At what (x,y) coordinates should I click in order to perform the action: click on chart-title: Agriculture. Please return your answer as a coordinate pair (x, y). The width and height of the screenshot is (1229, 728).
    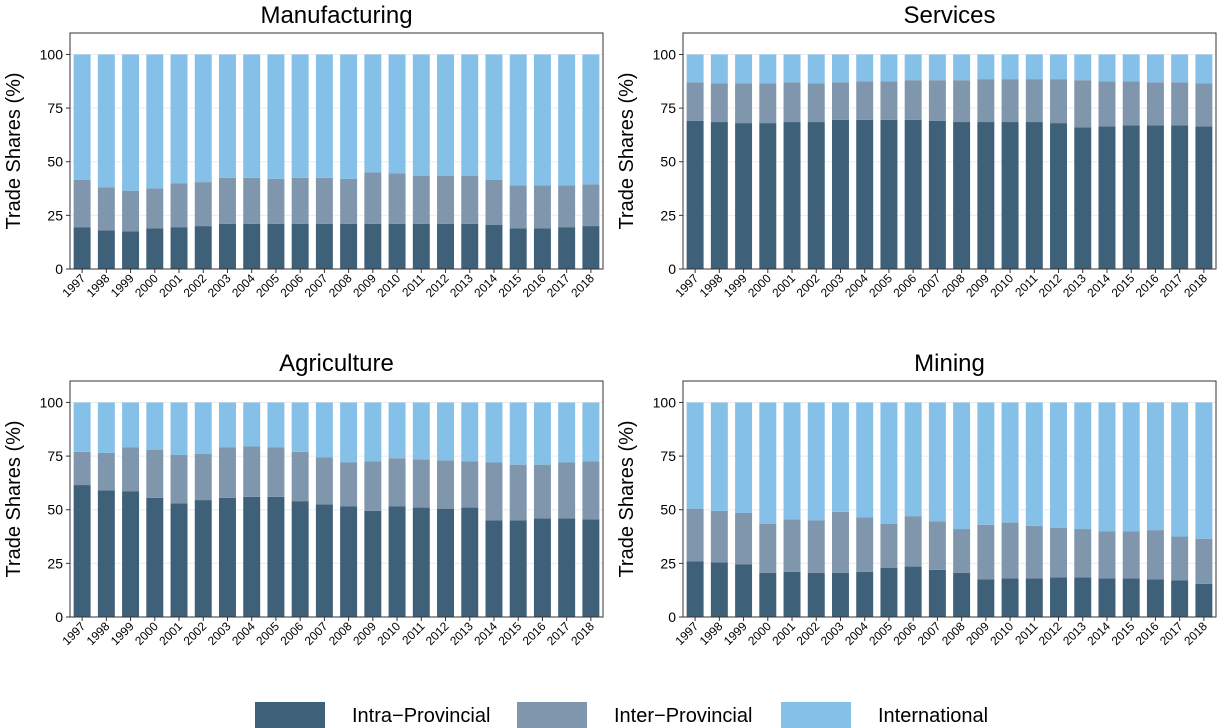
    Looking at the image, I should click on (336, 363).